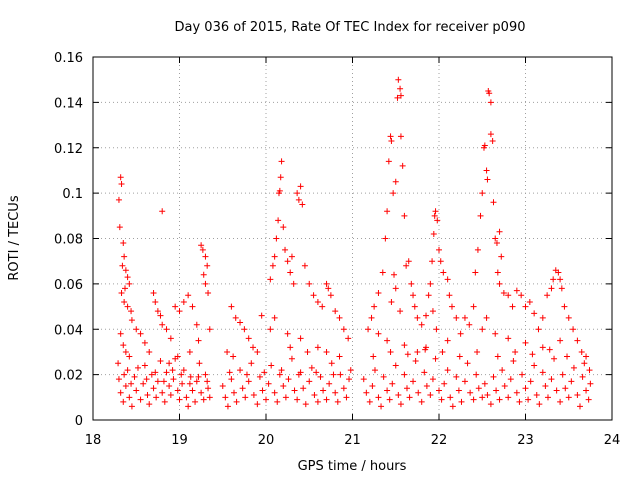 The width and height of the screenshot is (640, 480). Describe the element at coordinates (68, 376) in the screenshot. I see `y-tick-label: 0.02` at that location.